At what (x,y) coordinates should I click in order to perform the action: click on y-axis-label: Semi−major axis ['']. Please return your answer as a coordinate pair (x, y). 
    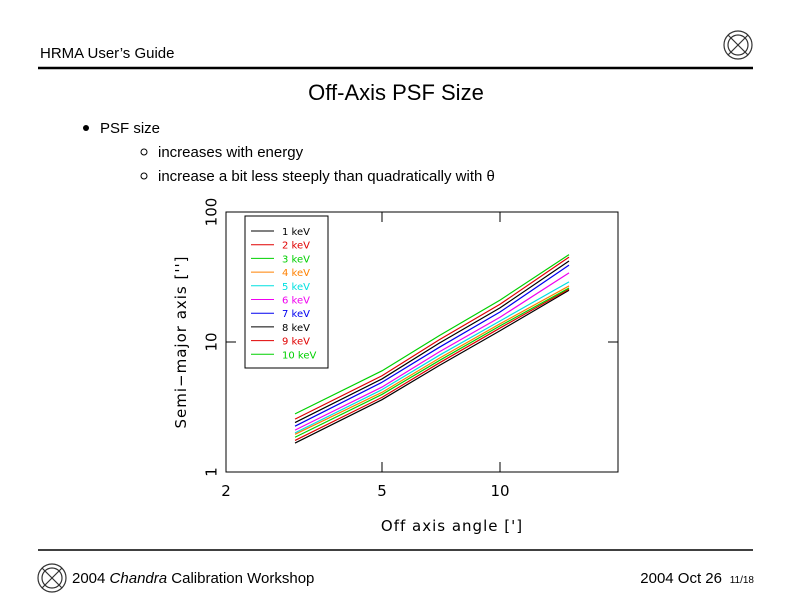
    Looking at the image, I should click on (181, 342).